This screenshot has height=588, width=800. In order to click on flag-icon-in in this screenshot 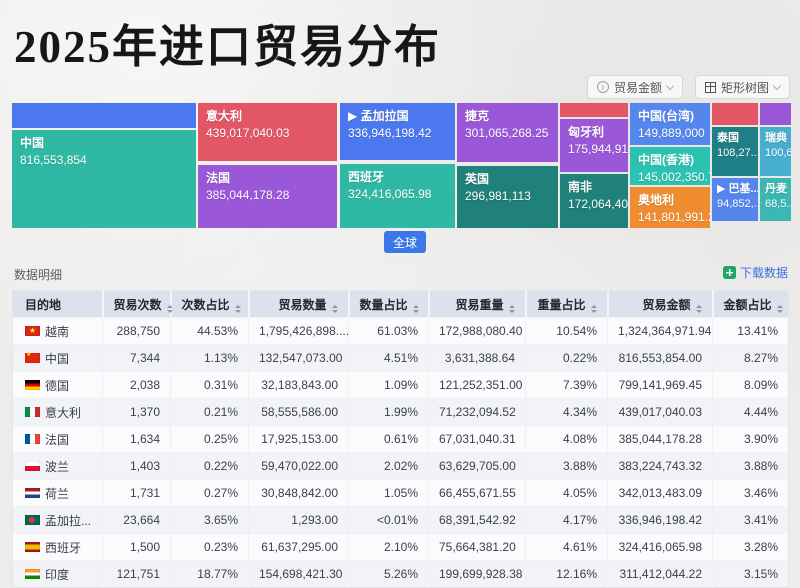, I will do `click(32, 574)`.